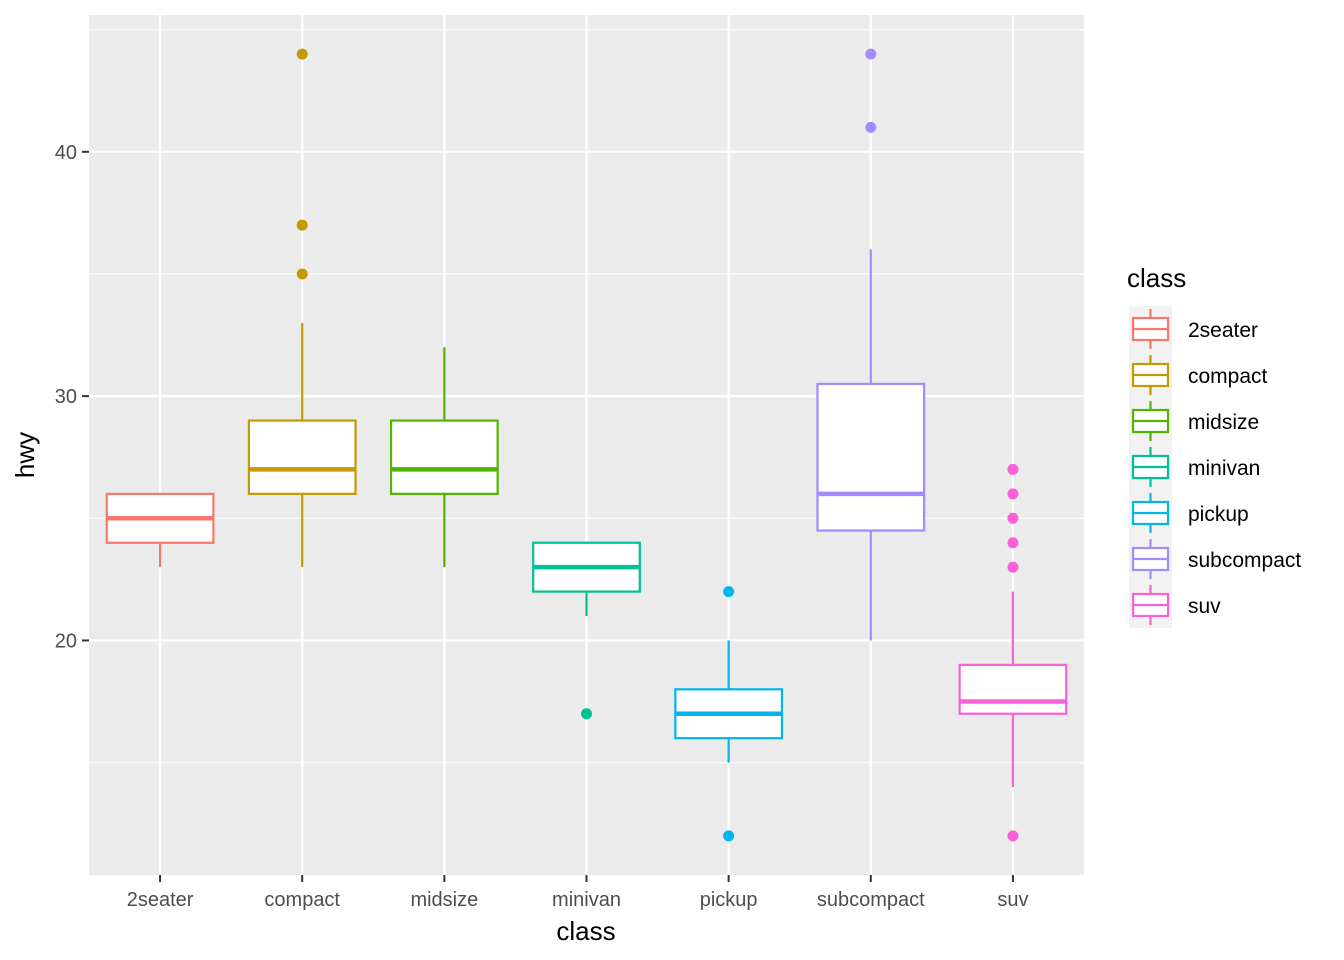 Image resolution: width=1344 pixels, height=960 pixels. I want to click on box-subcompact, so click(871, 344).